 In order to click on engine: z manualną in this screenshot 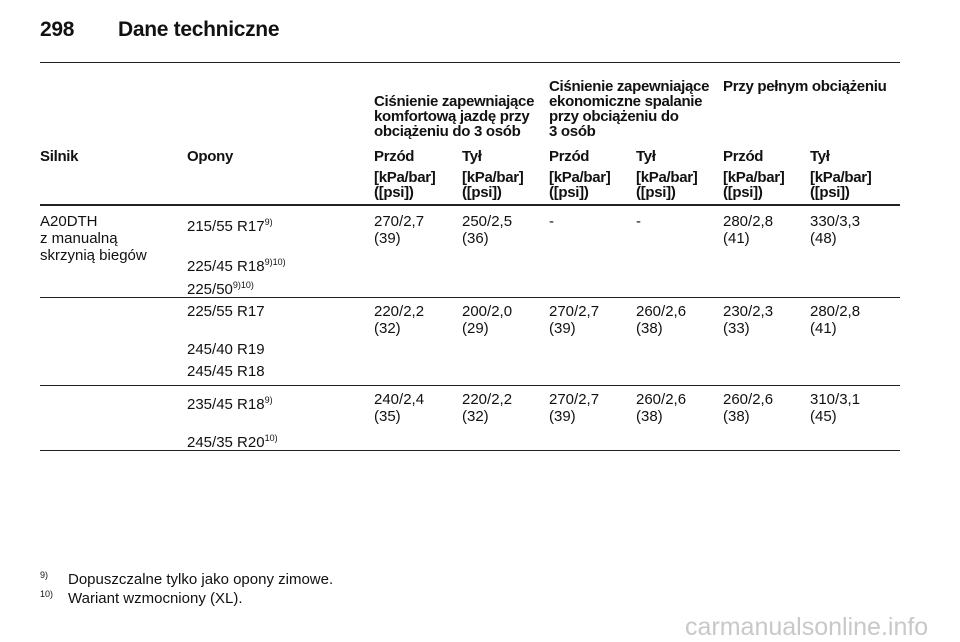, I will do `click(79, 238)`.